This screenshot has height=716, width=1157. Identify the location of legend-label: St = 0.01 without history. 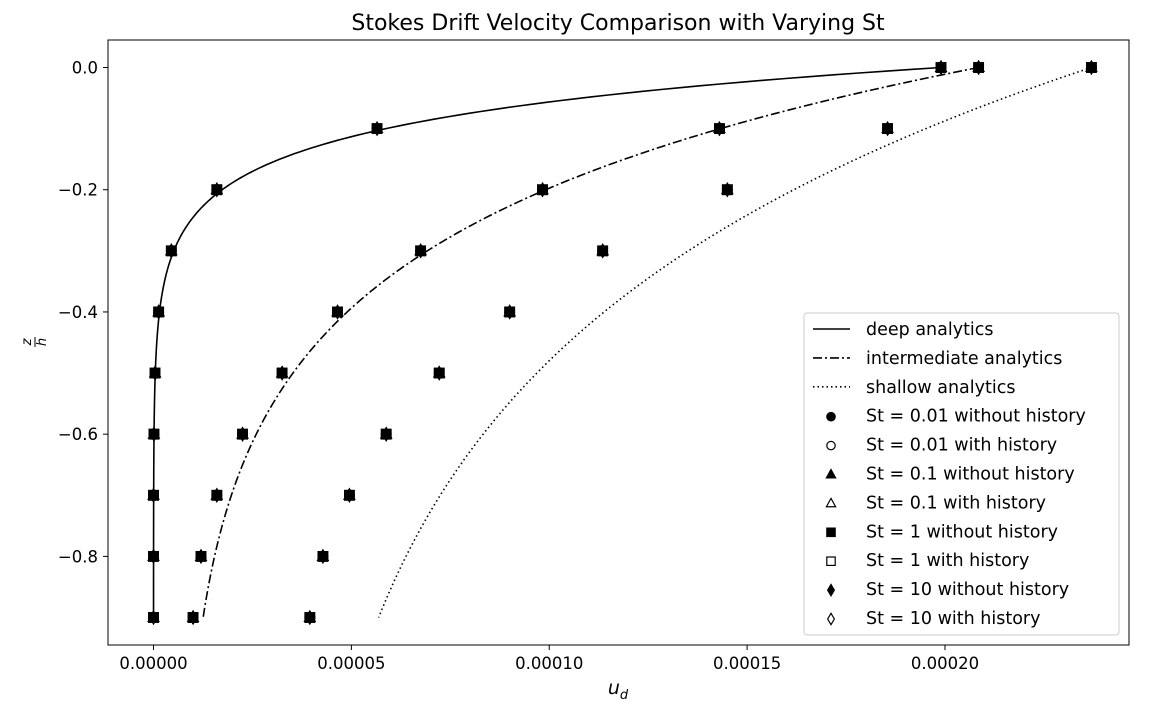
(976, 417).